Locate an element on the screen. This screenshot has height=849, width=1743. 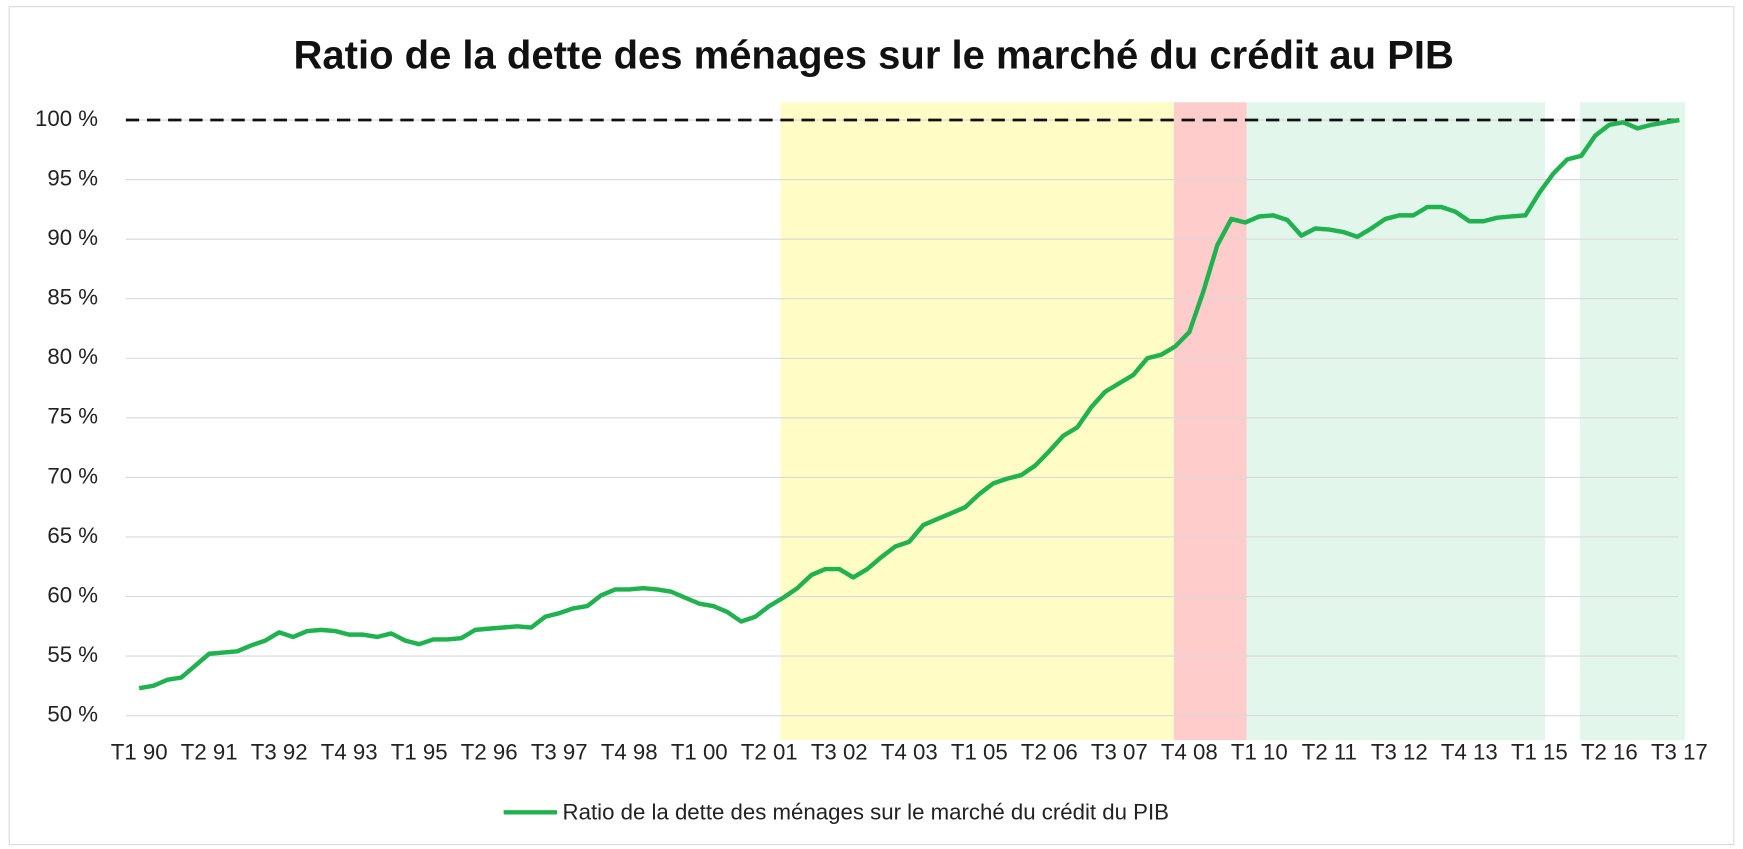
x-tick-label: T1 10 is located at coordinates (1259, 751).